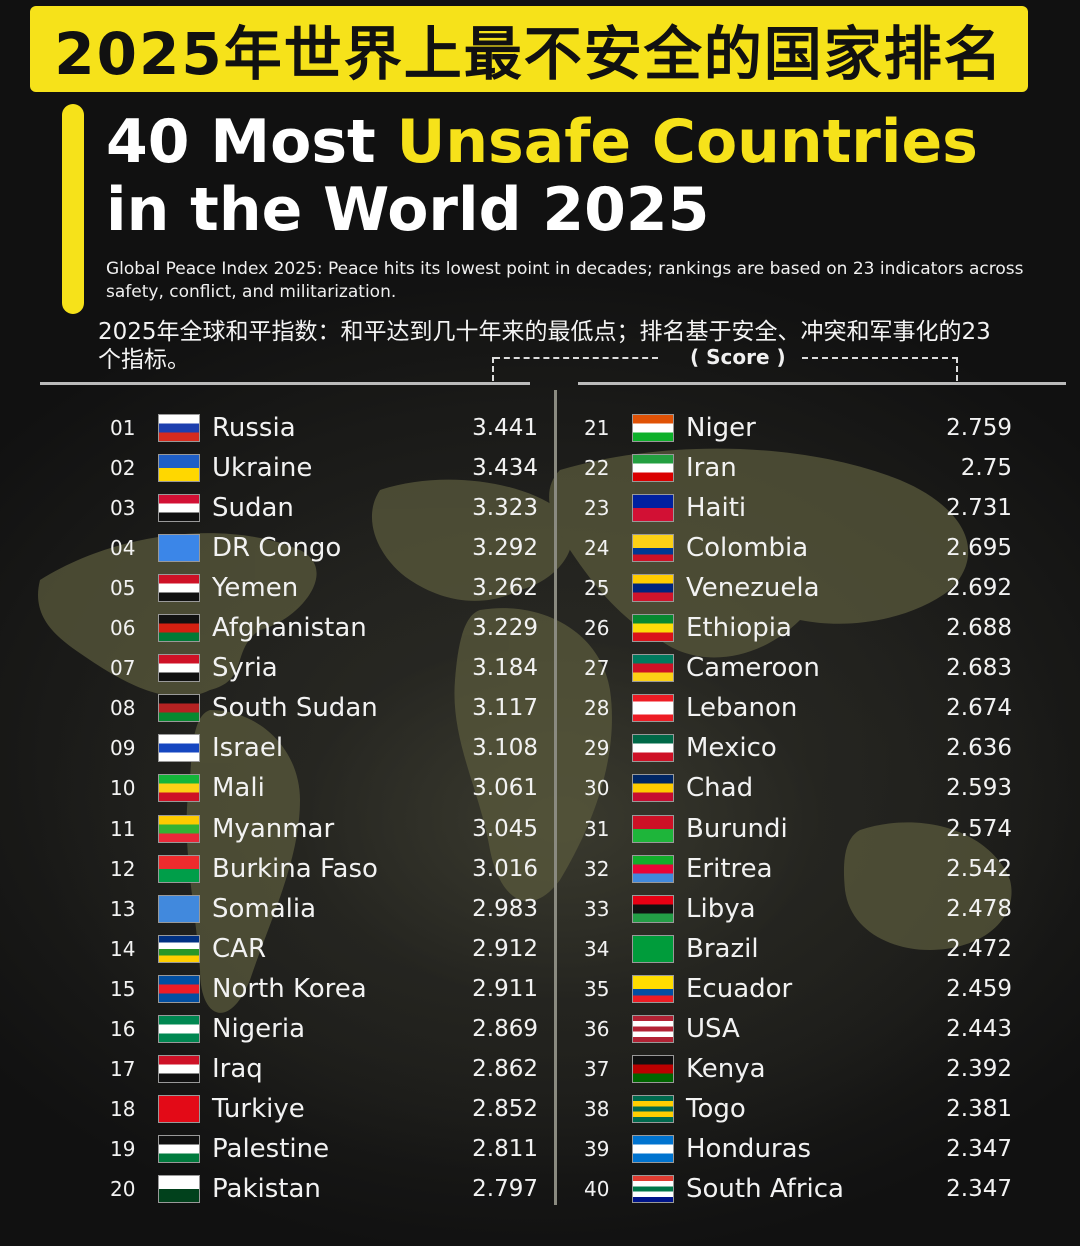  What do you see at coordinates (726, 1068) in the screenshot?
I see `country-name: Kenya` at bounding box center [726, 1068].